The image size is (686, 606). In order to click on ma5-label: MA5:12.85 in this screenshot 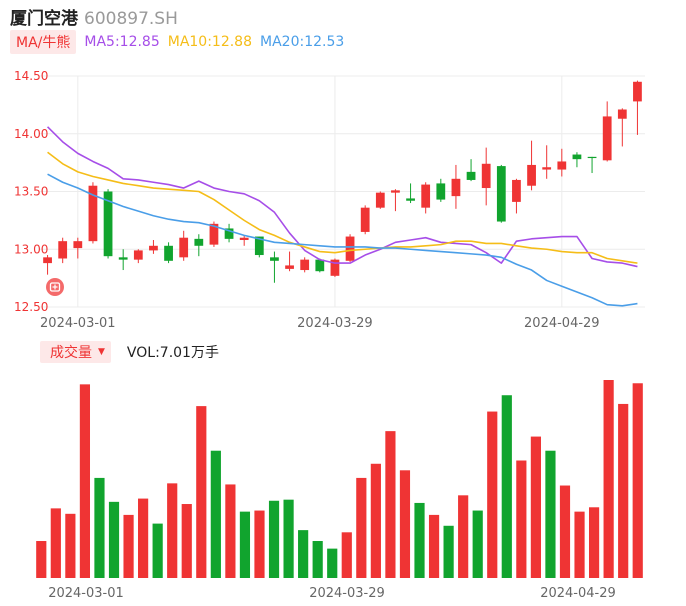, I will do `click(122, 42)`.